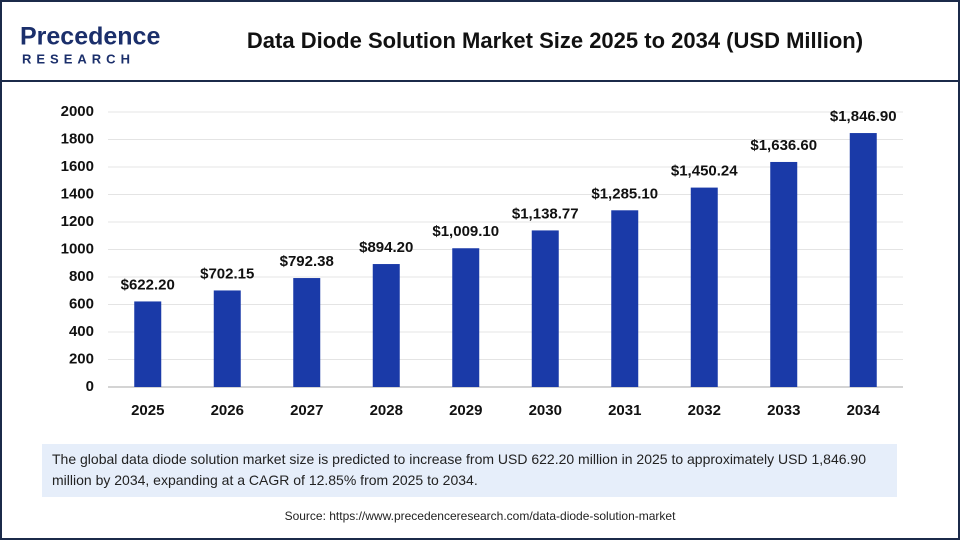  What do you see at coordinates (624, 410) in the screenshot?
I see `x-tick-label: 2031` at bounding box center [624, 410].